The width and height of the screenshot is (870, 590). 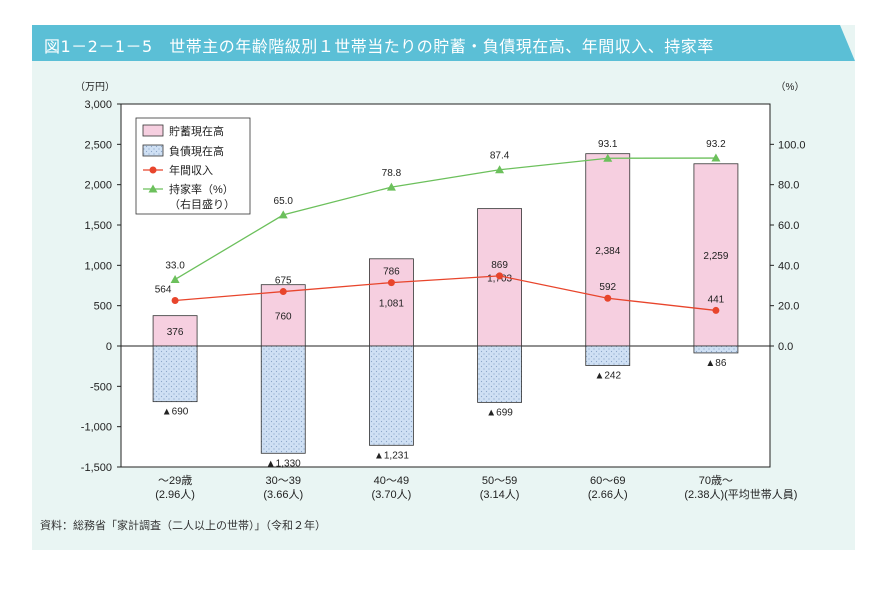 I want to click on homeownership-label: 78.8, so click(x=392, y=173).